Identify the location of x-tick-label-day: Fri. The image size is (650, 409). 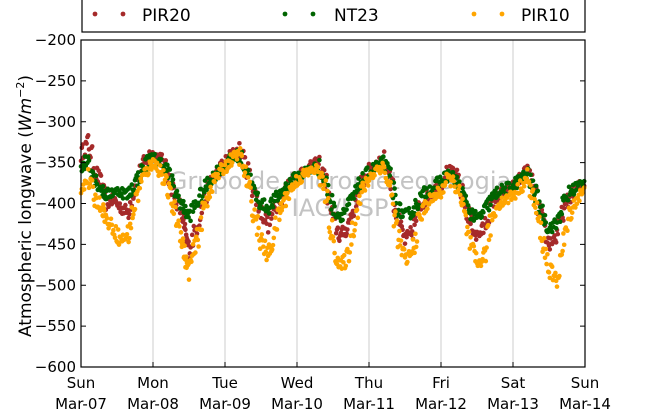
(441, 383).